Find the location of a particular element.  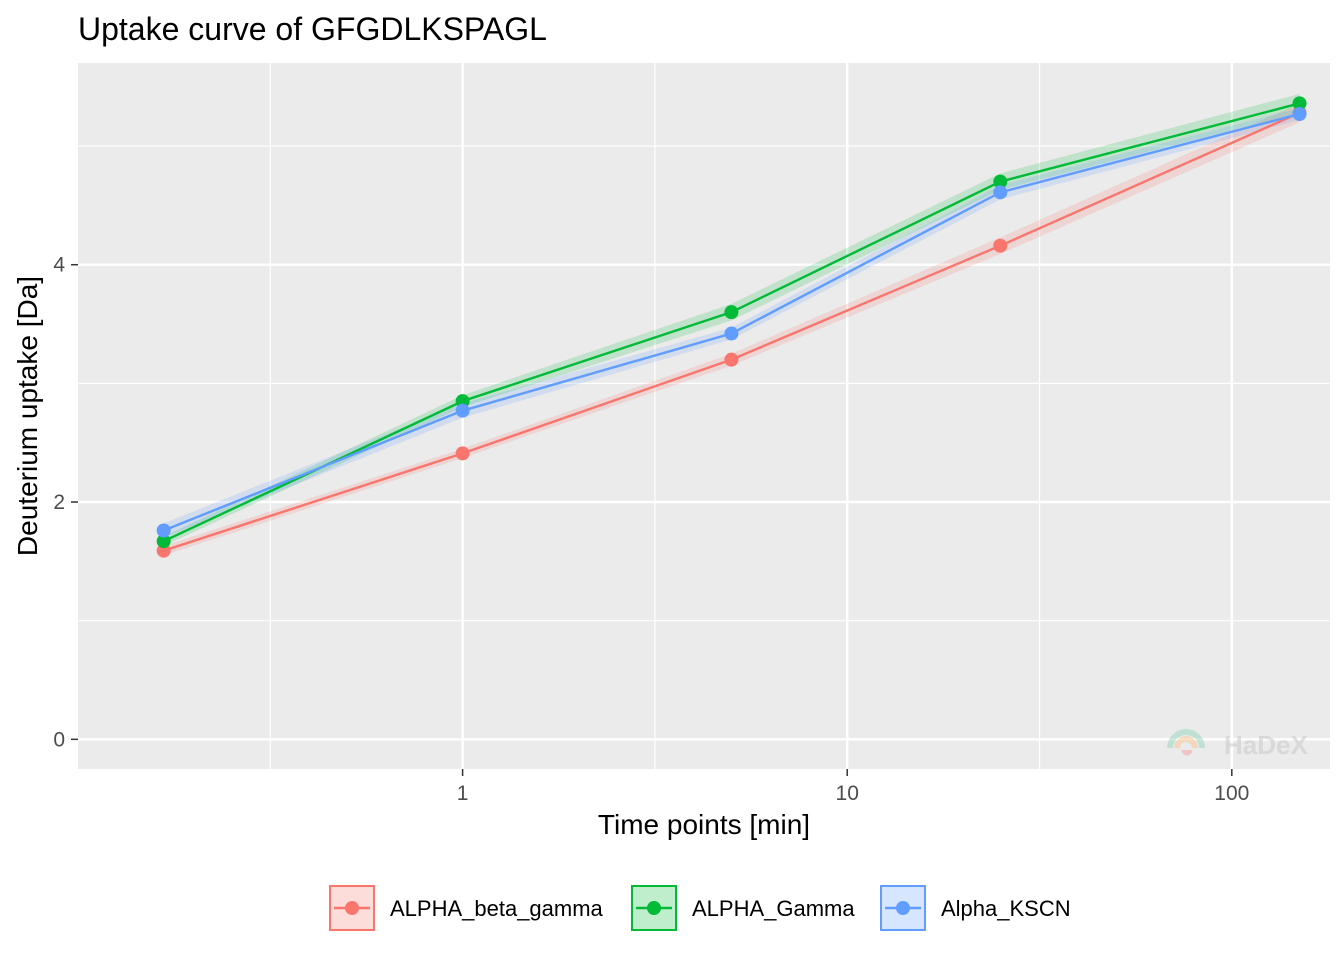

legend: ALPHA_beta_gamma ALPHA_Gamma Alpha_KSCN is located at coordinates (700, 908).